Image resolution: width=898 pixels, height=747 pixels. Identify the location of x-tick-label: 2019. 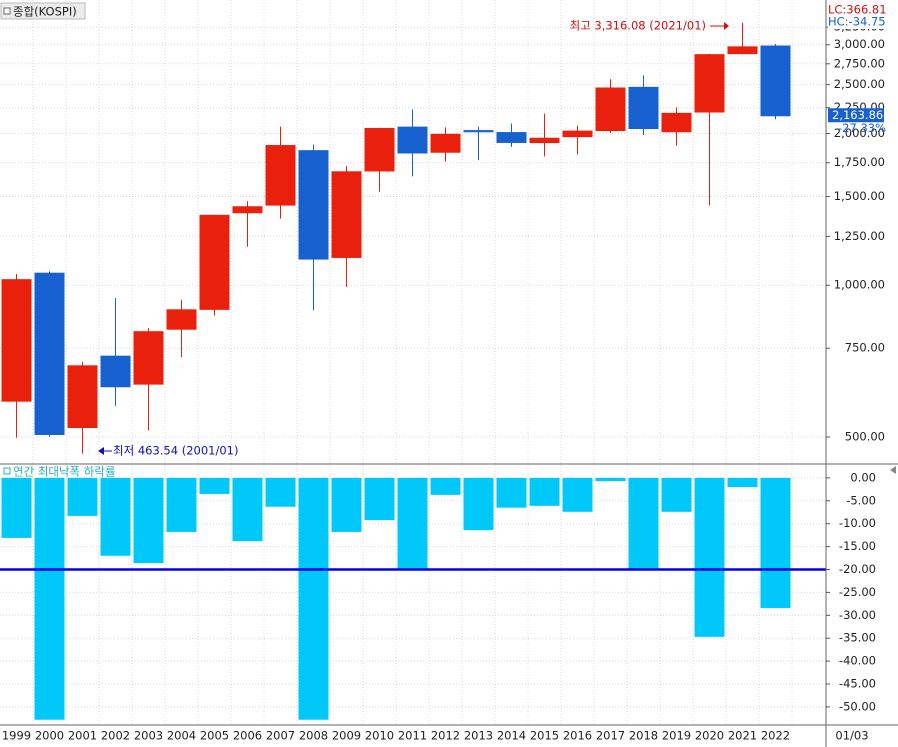
(676, 736).